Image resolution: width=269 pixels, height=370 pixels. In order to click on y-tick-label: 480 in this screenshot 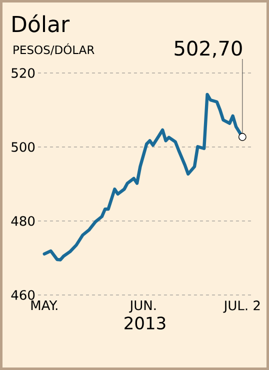, I will do `click(23, 221)`.